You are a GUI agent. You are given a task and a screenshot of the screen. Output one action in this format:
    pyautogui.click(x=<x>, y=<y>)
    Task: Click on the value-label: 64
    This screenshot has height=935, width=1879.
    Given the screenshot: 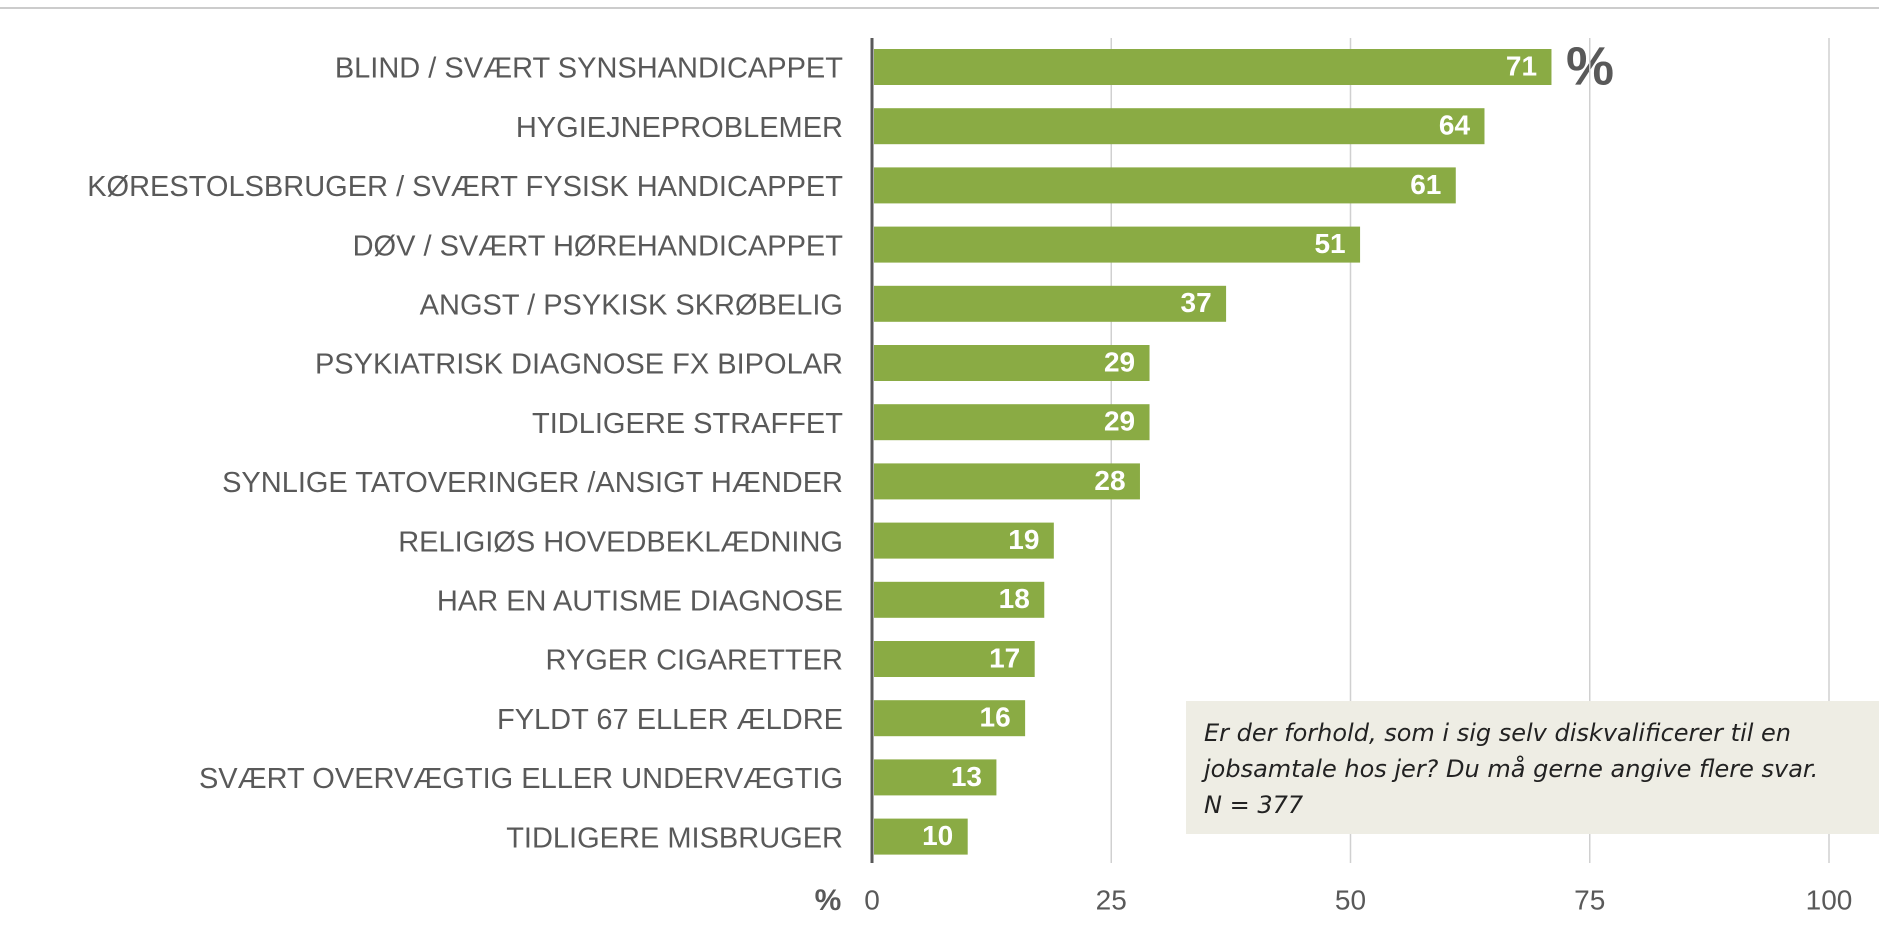 What is the action you would take?
    pyautogui.click(x=1455, y=125)
    